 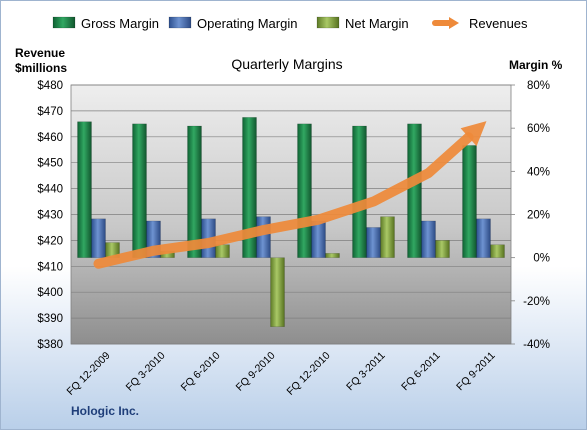 What do you see at coordinates (146, 372) in the screenshot?
I see `x-tick-label: FQ 3-2010` at bounding box center [146, 372].